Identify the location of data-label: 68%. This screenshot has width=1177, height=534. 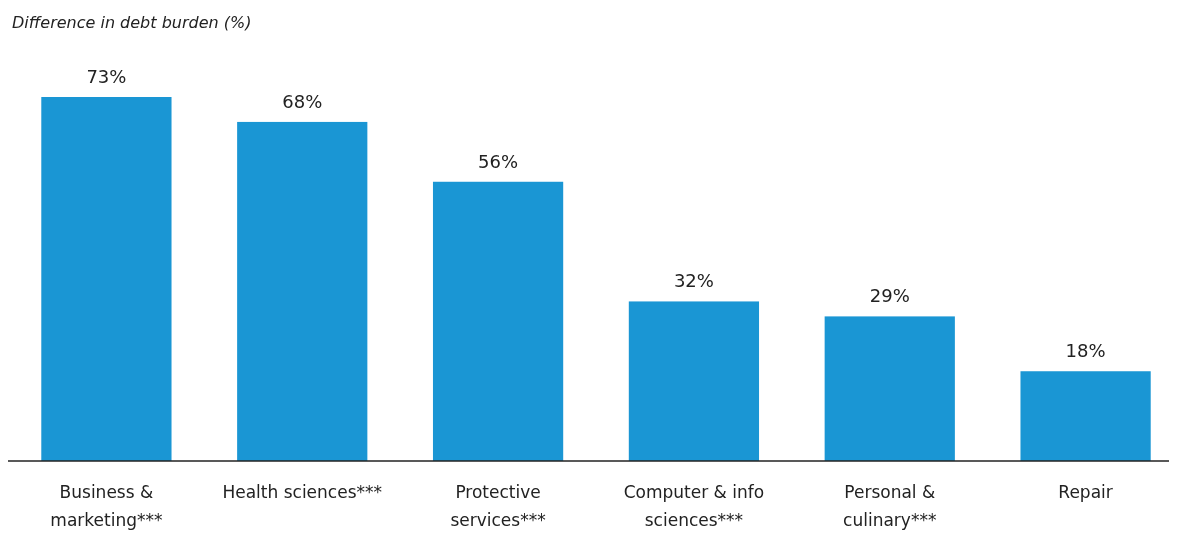
(302, 101).